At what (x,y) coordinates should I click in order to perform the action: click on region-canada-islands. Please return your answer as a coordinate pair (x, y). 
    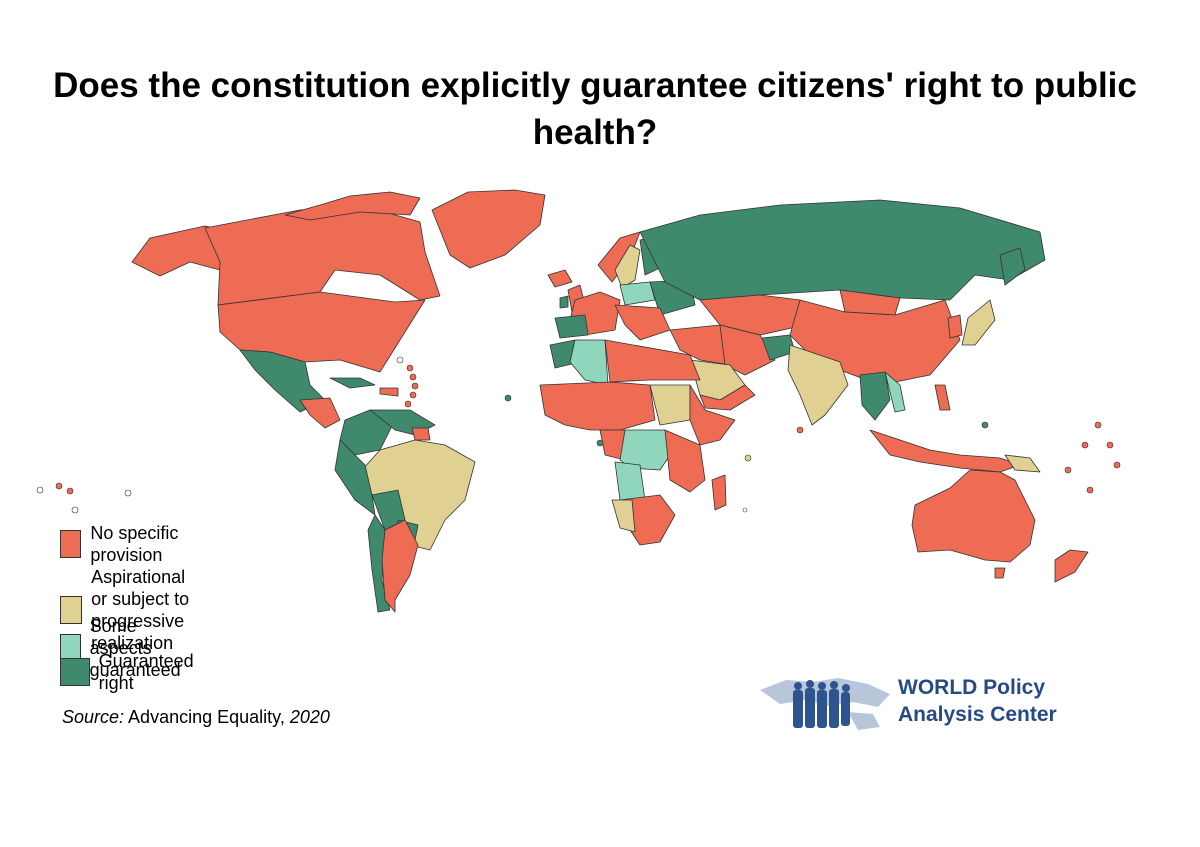
    Looking at the image, I should click on (352, 206).